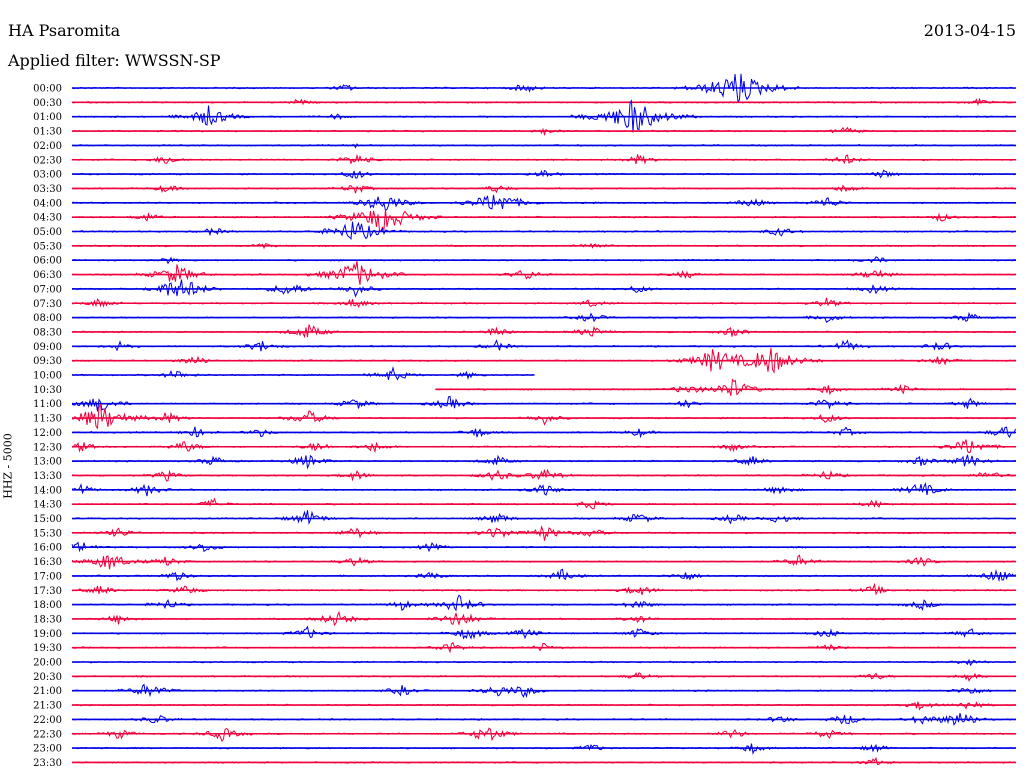  I want to click on row-time-label: 15:30, so click(47, 533).